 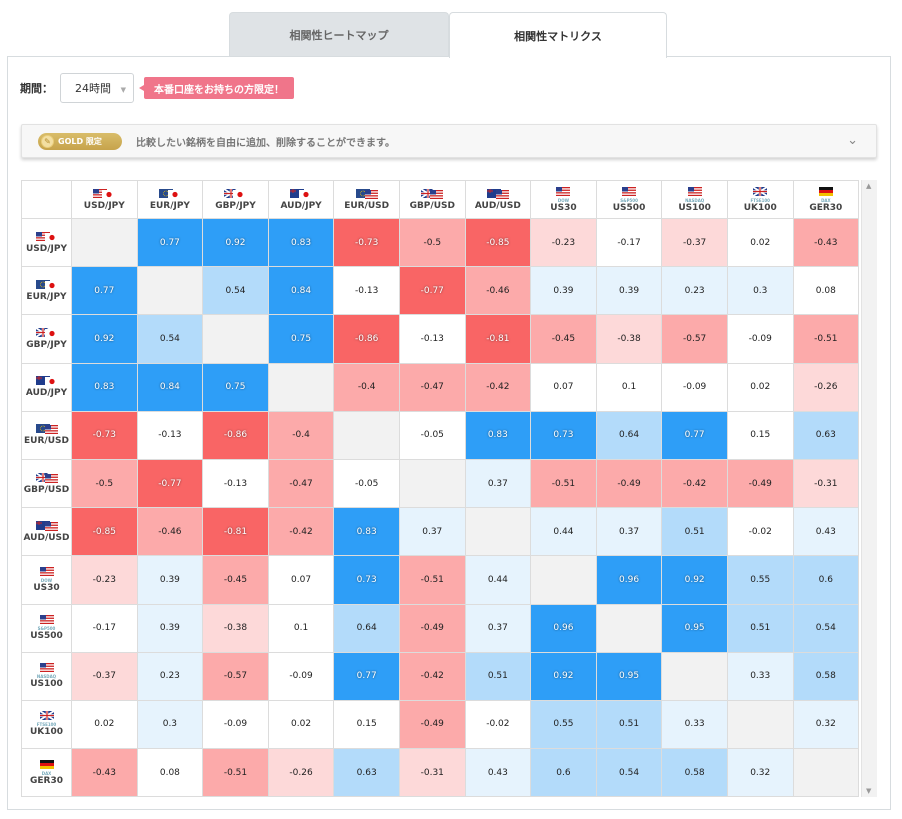 What do you see at coordinates (104, 676) in the screenshot?
I see `correlation-cell: -0.37` at bounding box center [104, 676].